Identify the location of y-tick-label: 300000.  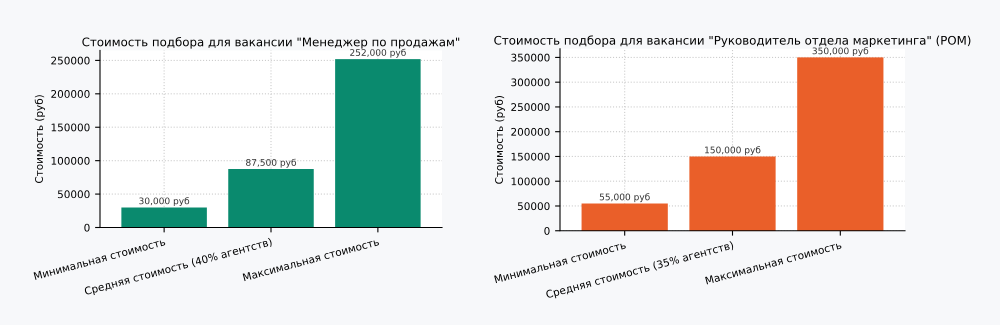
(530, 82).